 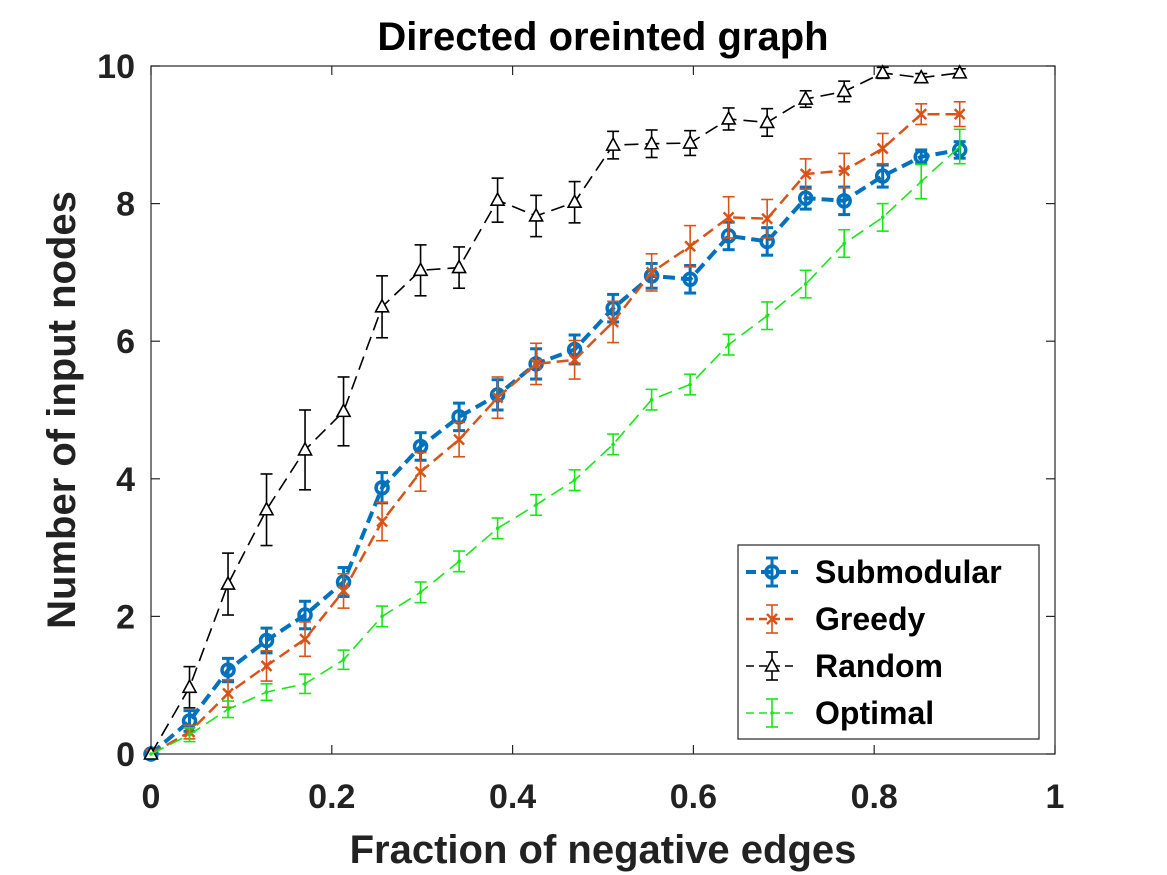 What do you see at coordinates (1055, 797) in the screenshot?
I see `x-tick-label: 1` at bounding box center [1055, 797].